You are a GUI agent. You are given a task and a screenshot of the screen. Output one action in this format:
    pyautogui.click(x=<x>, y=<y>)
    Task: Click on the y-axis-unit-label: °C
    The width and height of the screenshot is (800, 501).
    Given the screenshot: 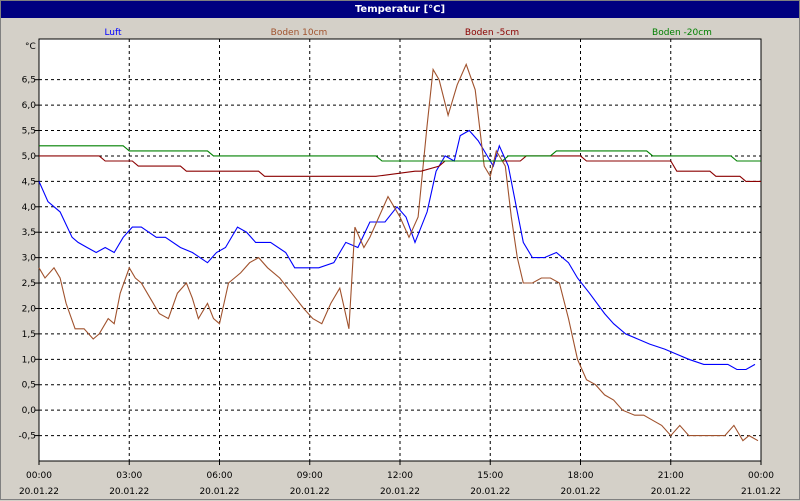 What is the action you would take?
    pyautogui.click(x=30, y=47)
    